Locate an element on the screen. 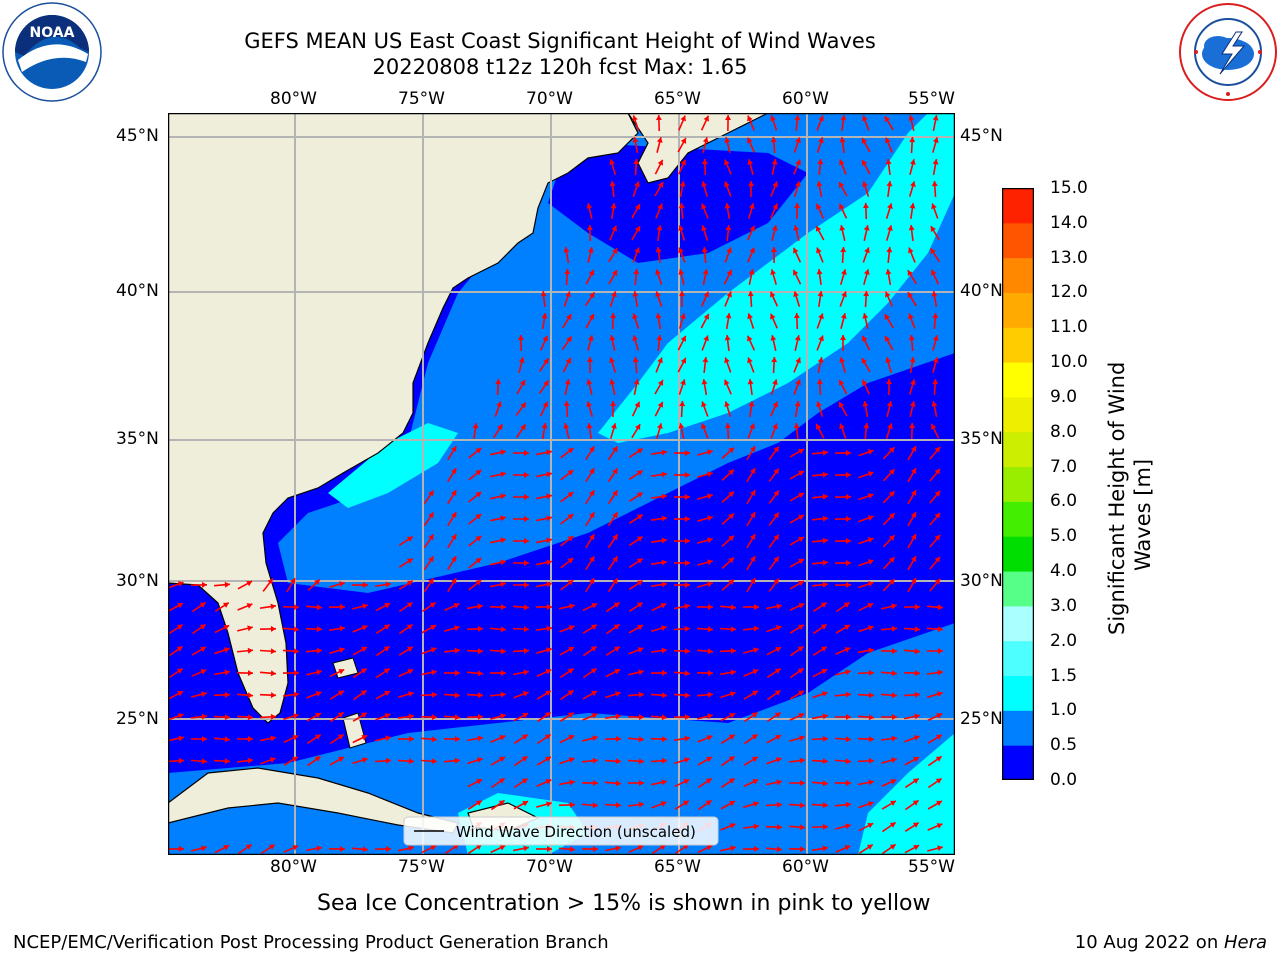  lat-label-left-30n: 30°N is located at coordinates (137, 581).